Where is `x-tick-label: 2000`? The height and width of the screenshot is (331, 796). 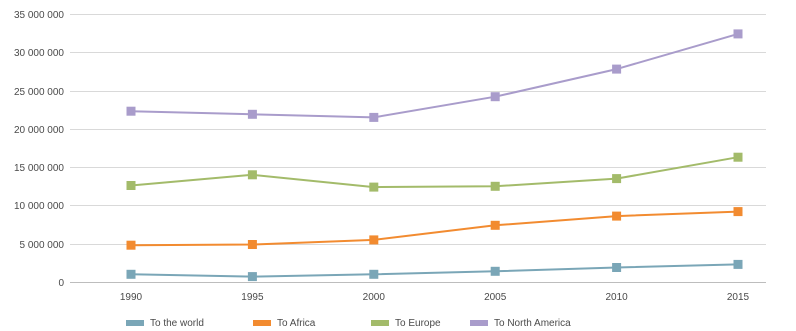
x-tick-label: 2000 is located at coordinates (374, 297).